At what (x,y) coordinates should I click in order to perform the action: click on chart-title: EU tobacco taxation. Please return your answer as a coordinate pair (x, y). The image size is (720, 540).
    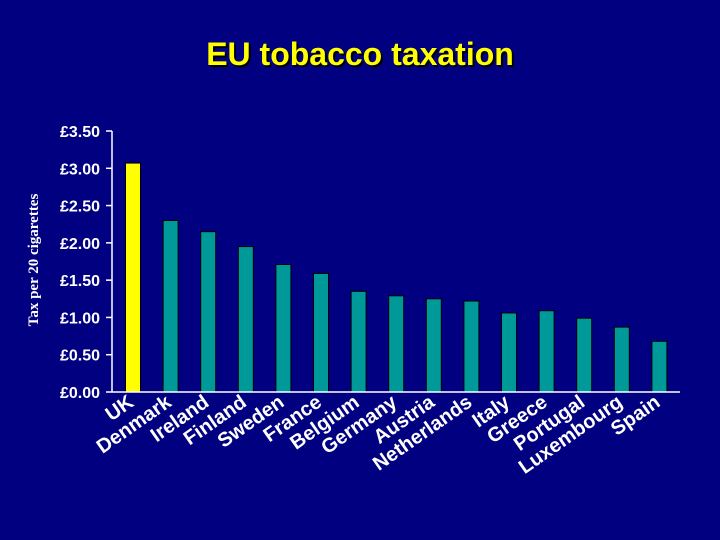
    Looking at the image, I should click on (360, 54).